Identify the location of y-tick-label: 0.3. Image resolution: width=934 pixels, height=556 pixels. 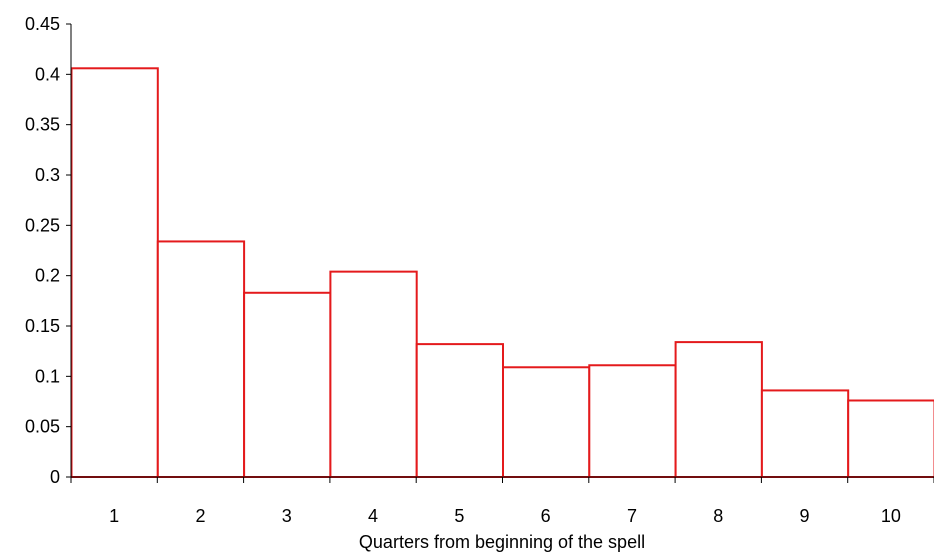
(47, 175).